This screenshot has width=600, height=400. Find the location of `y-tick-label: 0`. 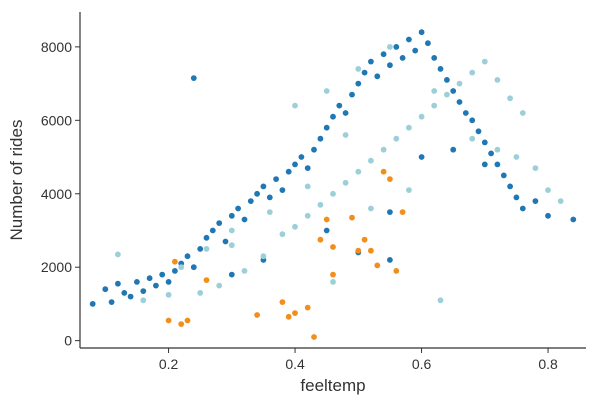

y-tick-label: 0 is located at coordinates (68, 341).